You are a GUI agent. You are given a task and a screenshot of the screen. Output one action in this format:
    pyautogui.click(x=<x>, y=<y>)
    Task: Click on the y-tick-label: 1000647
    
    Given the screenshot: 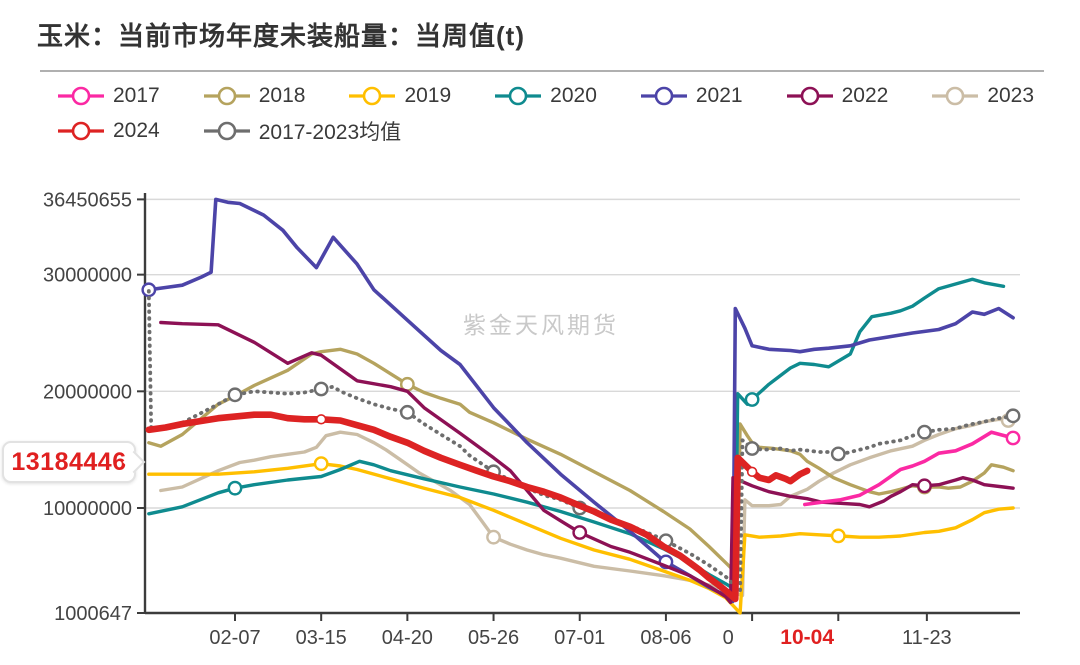 What is the action you would take?
    pyautogui.click(x=93, y=614)
    